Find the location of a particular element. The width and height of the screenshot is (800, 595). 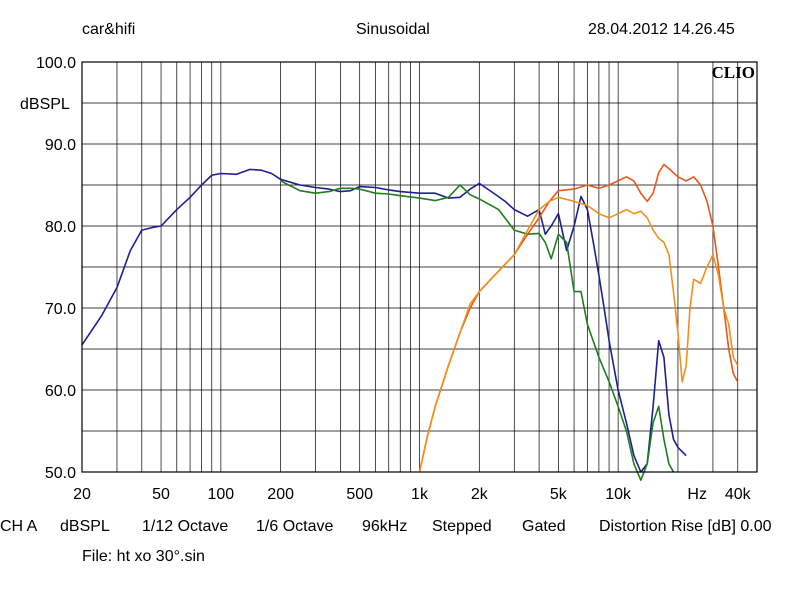

x-tick-label: 100 is located at coordinates (220, 494).